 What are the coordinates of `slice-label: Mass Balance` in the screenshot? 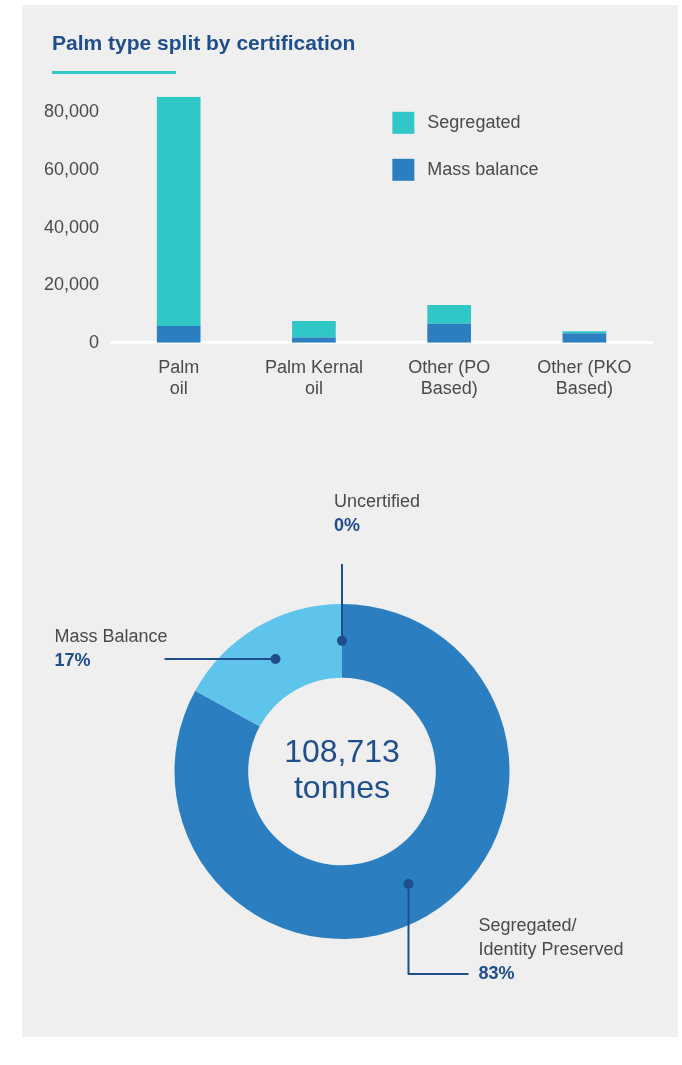 It's located at (111, 636).